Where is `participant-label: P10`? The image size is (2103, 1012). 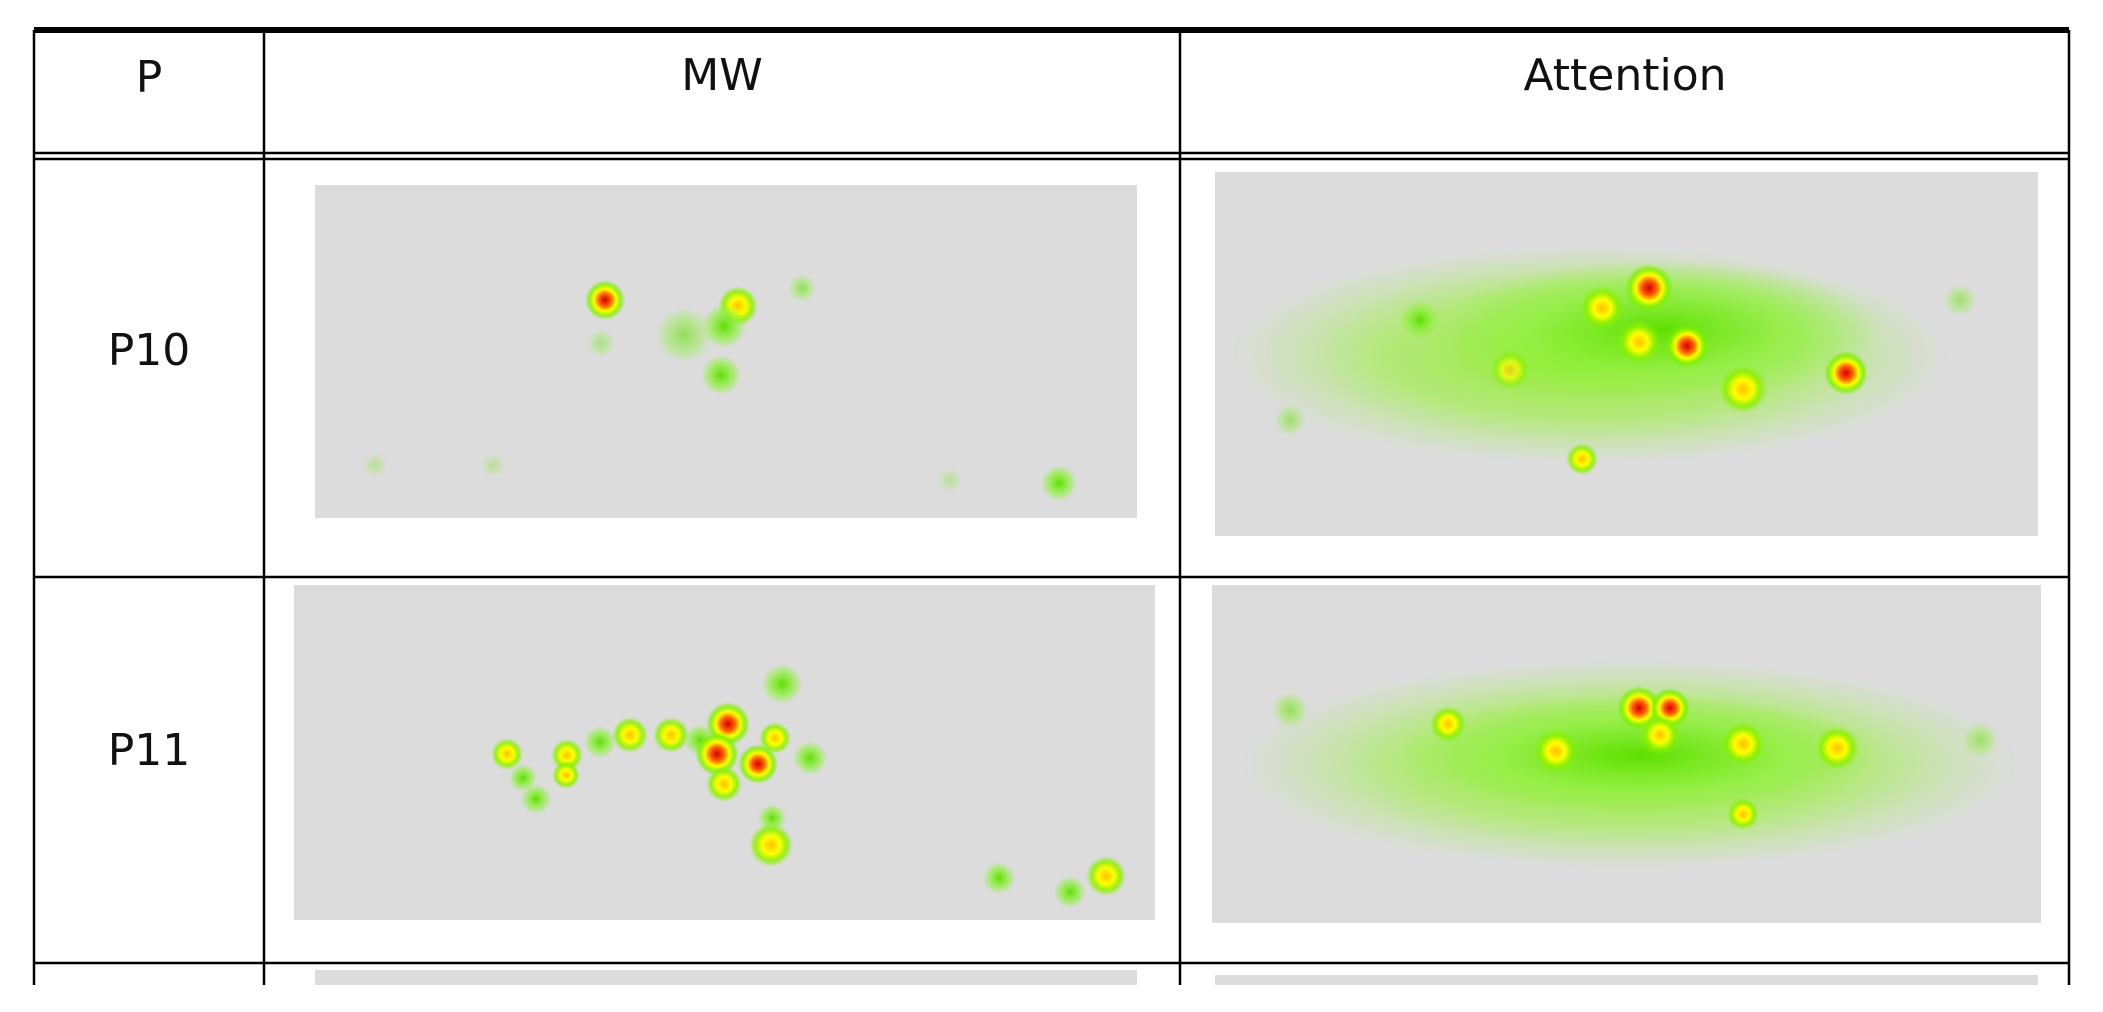 participant-label: P10 is located at coordinates (149, 350).